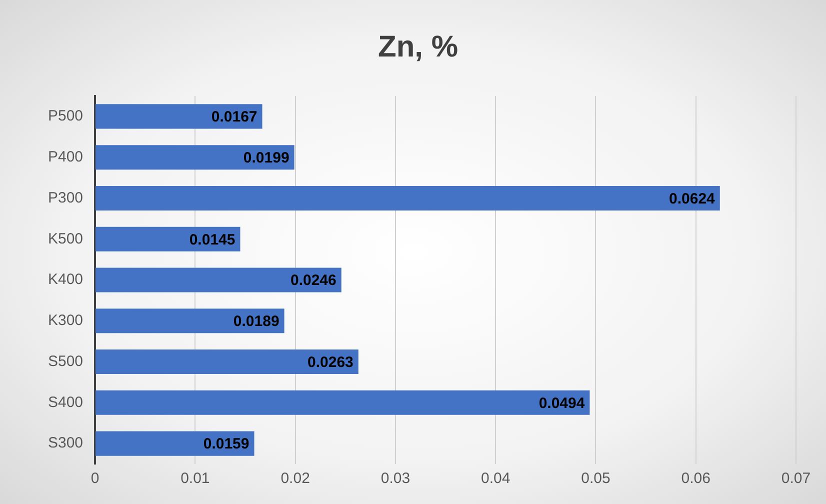 Image resolution: width=826 pixels, height=504 pixels. What do you see at coordinates (226, 444) in the screenshot?
I see `data-label: 0.0159` at bounding box center [226, 444].